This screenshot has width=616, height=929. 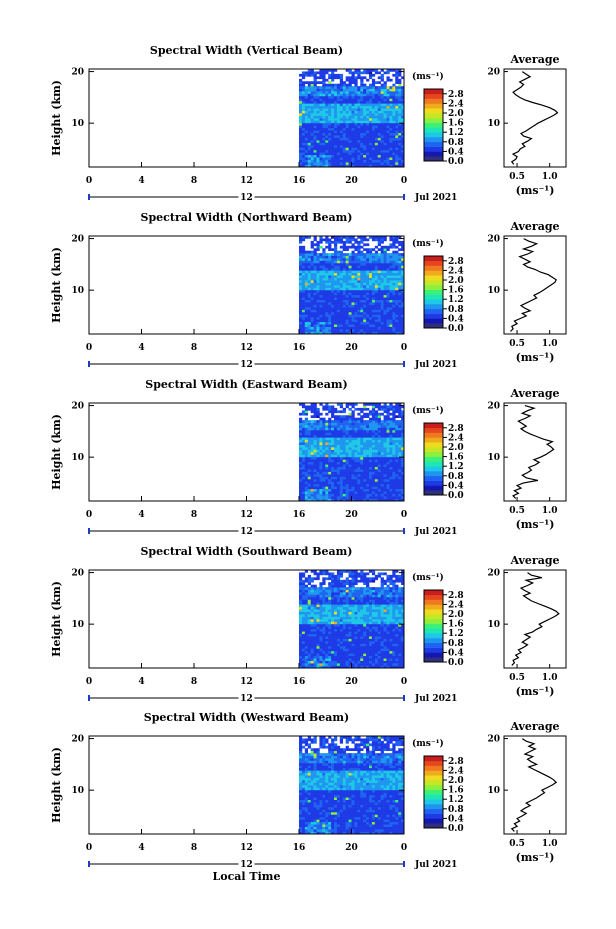 I want to click on colorbar-swatch, so click(x=433, y=302).